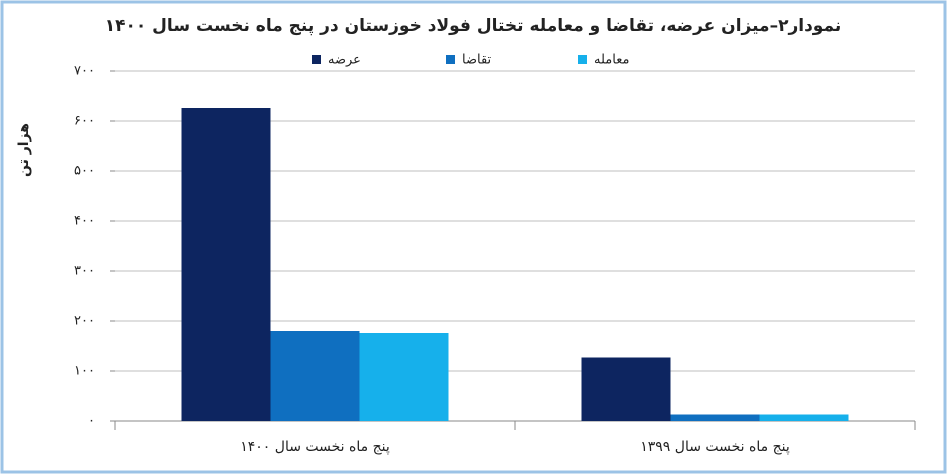 The height and width of the screenshot is (474, 947). Describe the element at coordinates (84, 371) in the screenshot. I see `y-tick-label: ۱۰۰` at that location.